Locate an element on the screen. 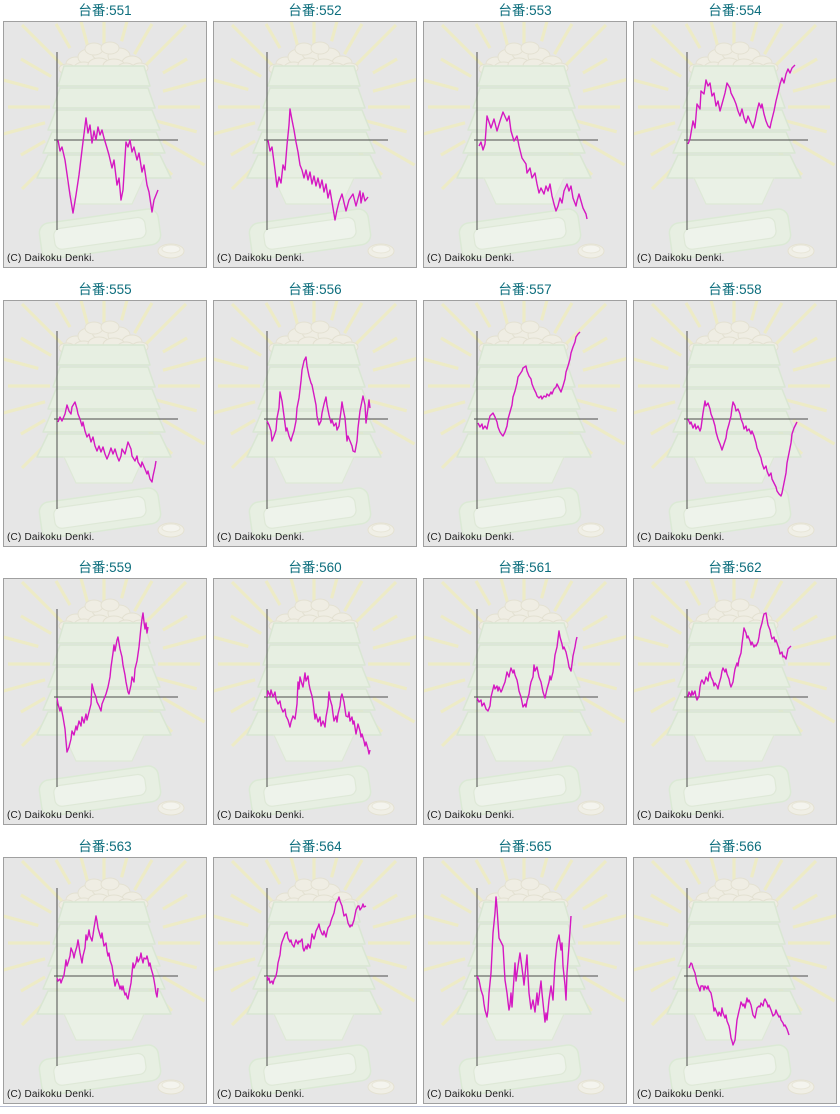  chart-cell: 台番:566 (C) Daikoku Denki. is located at coordinates (735, 975).